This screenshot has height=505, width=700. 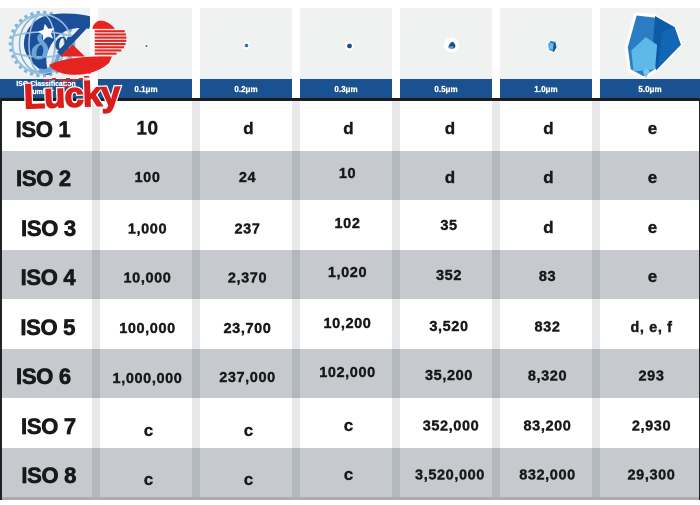 What do you see at coordinates (72, 95) in the screenshot?
I see `svg-text: Lucky` at bounding box center [72, 95].